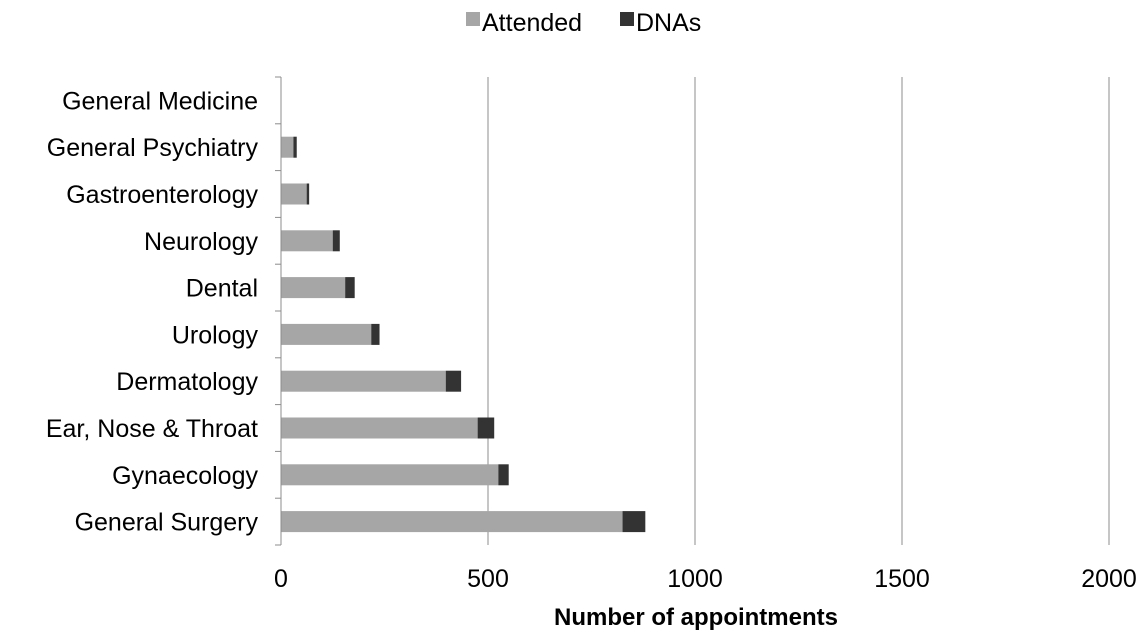  Describe the element at coordinates (503, 475) in the screenshot. I see `bar-dnas-gynaecology` at that location.